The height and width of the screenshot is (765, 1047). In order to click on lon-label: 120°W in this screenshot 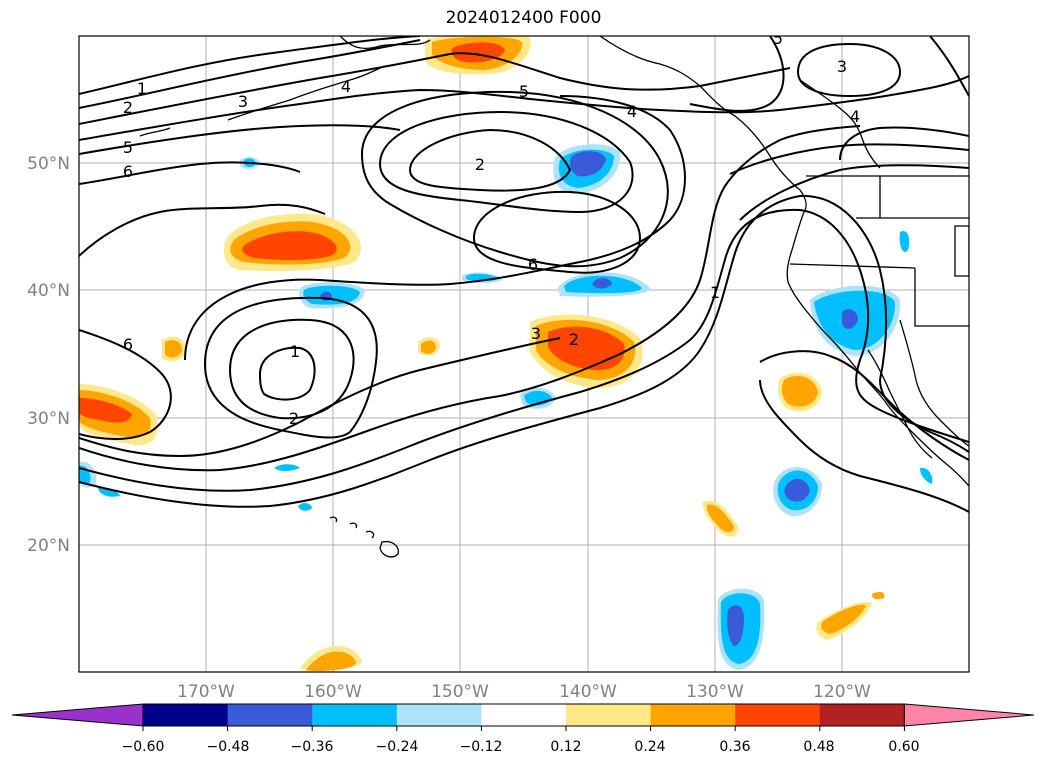, I will do `click(842, 692)`.